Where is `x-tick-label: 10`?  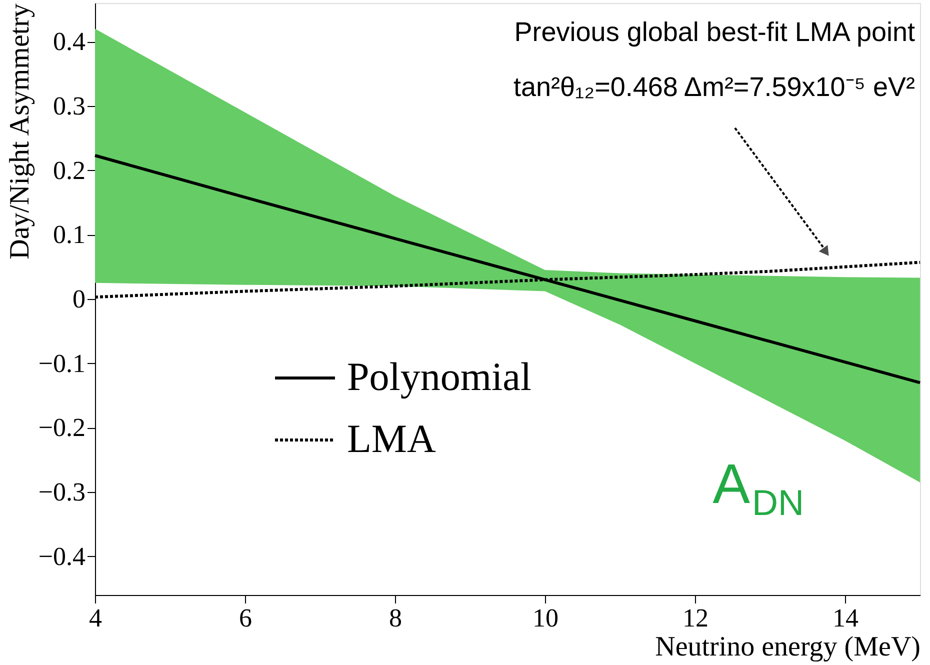 x-tick-label: 10 is located at coordinates (545, 618).